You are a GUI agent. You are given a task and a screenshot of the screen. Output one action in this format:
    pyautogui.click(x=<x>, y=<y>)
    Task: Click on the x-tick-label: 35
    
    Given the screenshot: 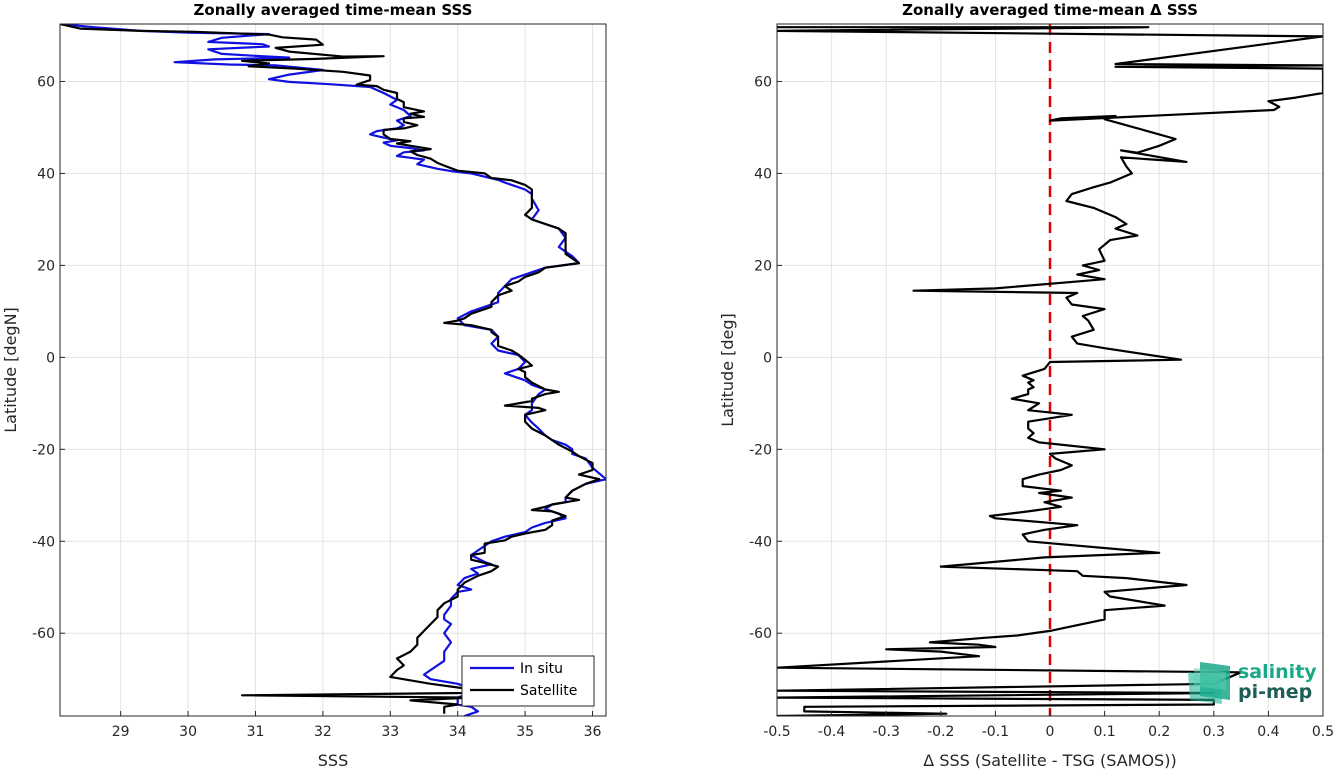 What is the action you would take?
    pyautogui.click(x=525, y=732)
    